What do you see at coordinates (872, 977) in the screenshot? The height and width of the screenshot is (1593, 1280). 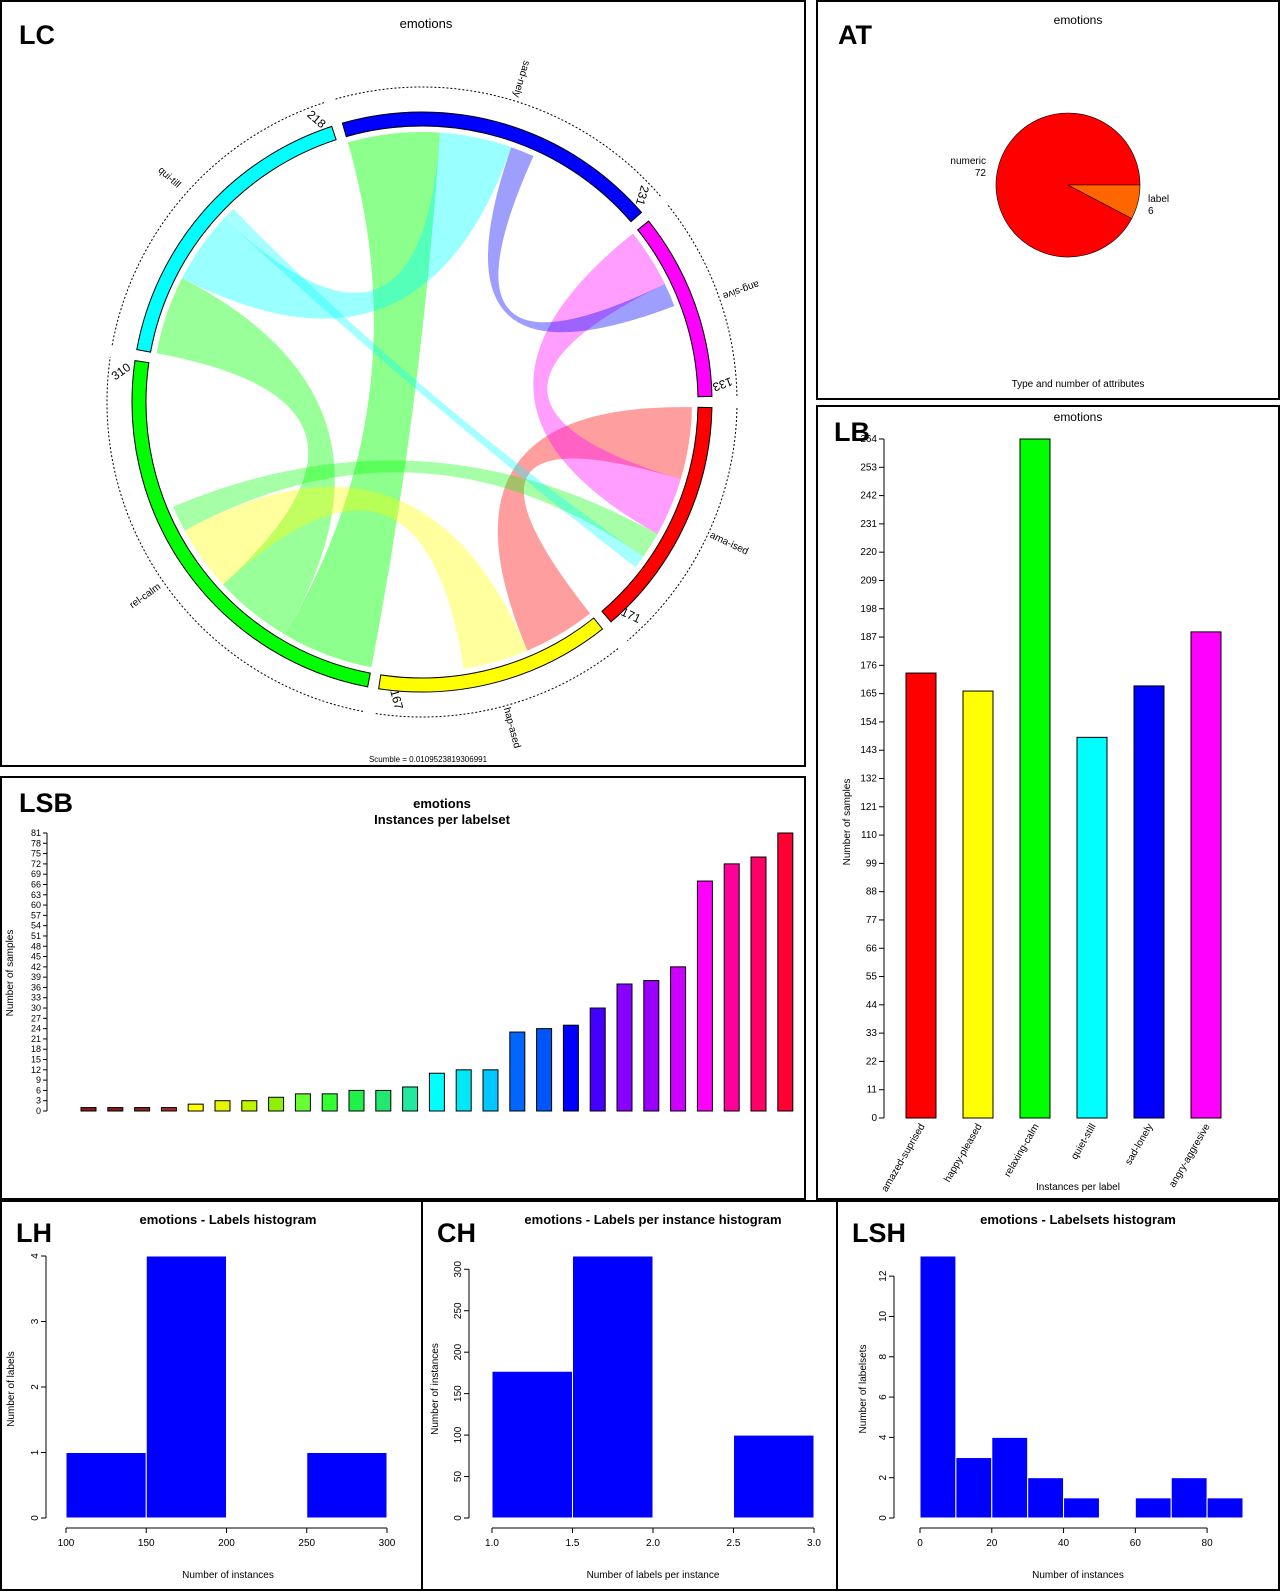 I see `y-tick-label: 55` at bounding box center [872, 977].